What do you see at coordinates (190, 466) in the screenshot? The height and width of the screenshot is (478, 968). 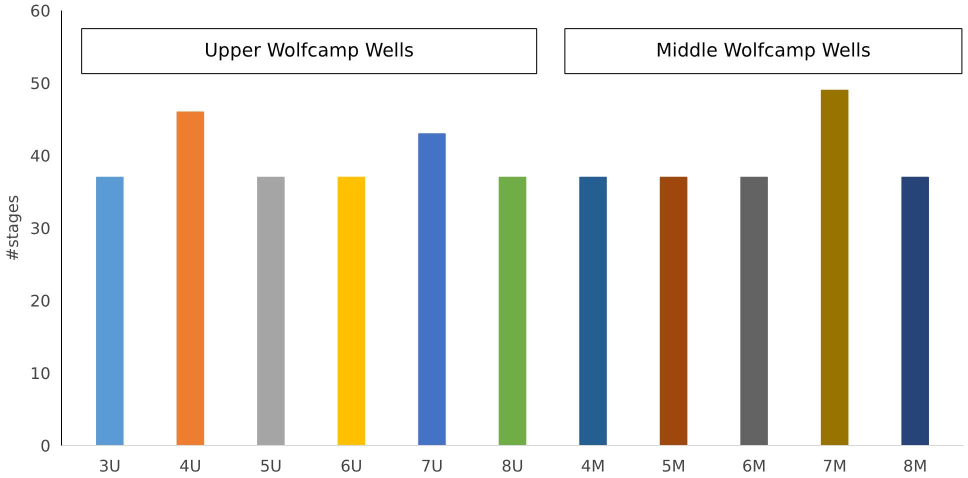 I see `x-tick-label: 4U` at bounding box center [190, 466].